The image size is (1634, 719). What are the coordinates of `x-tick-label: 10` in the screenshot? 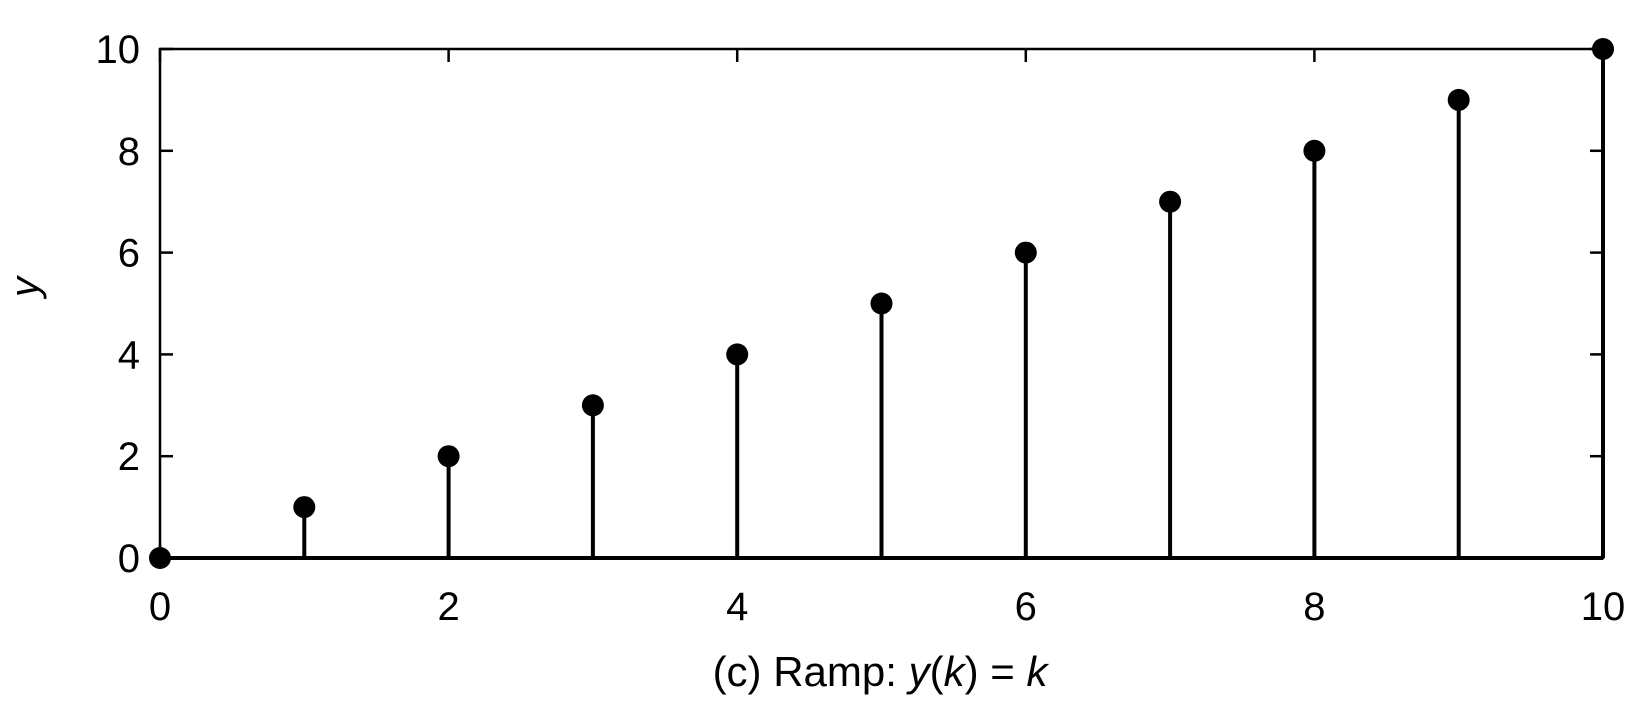 It's located at (1603, 607).